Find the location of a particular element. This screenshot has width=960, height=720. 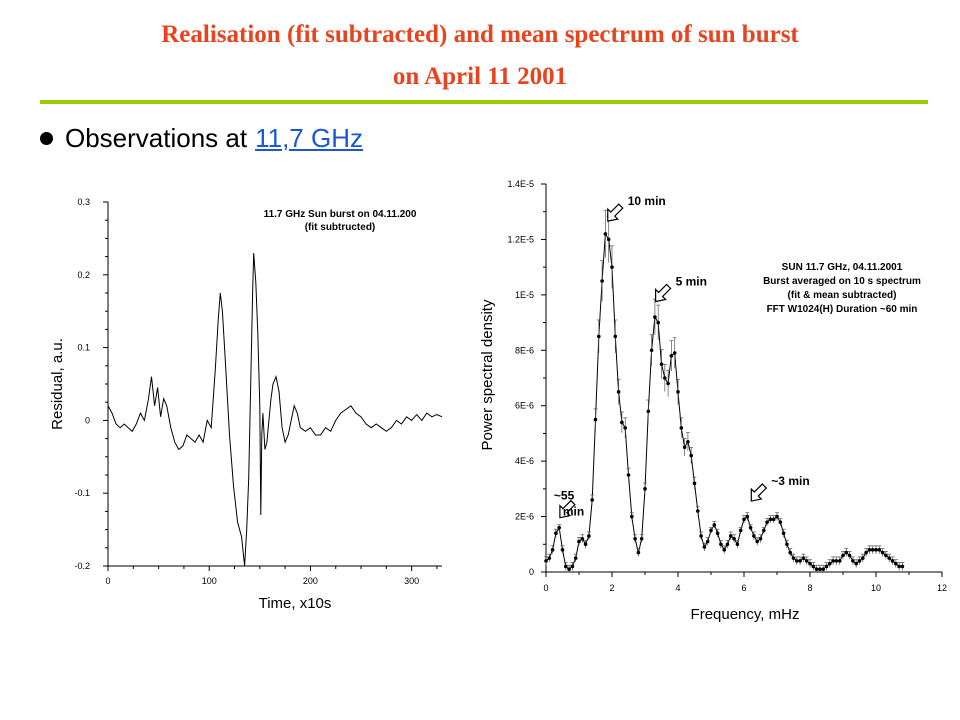

y-tick-label: 0.1 is located at coordinates (83, 348).